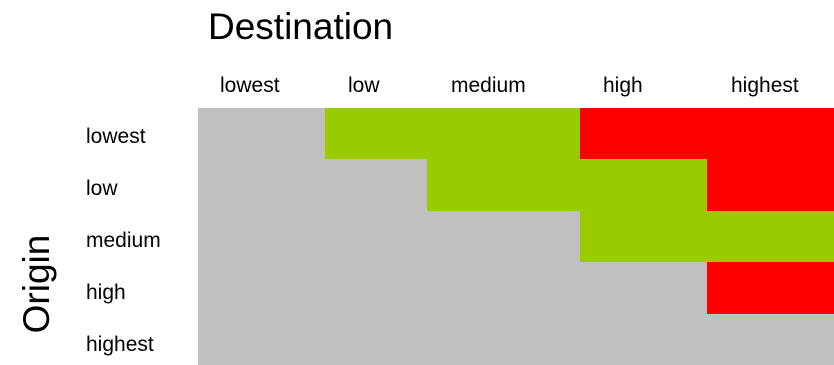 This screenshot has width=834, height=365. I want to click on row-label-low: low, so click(102, 188).